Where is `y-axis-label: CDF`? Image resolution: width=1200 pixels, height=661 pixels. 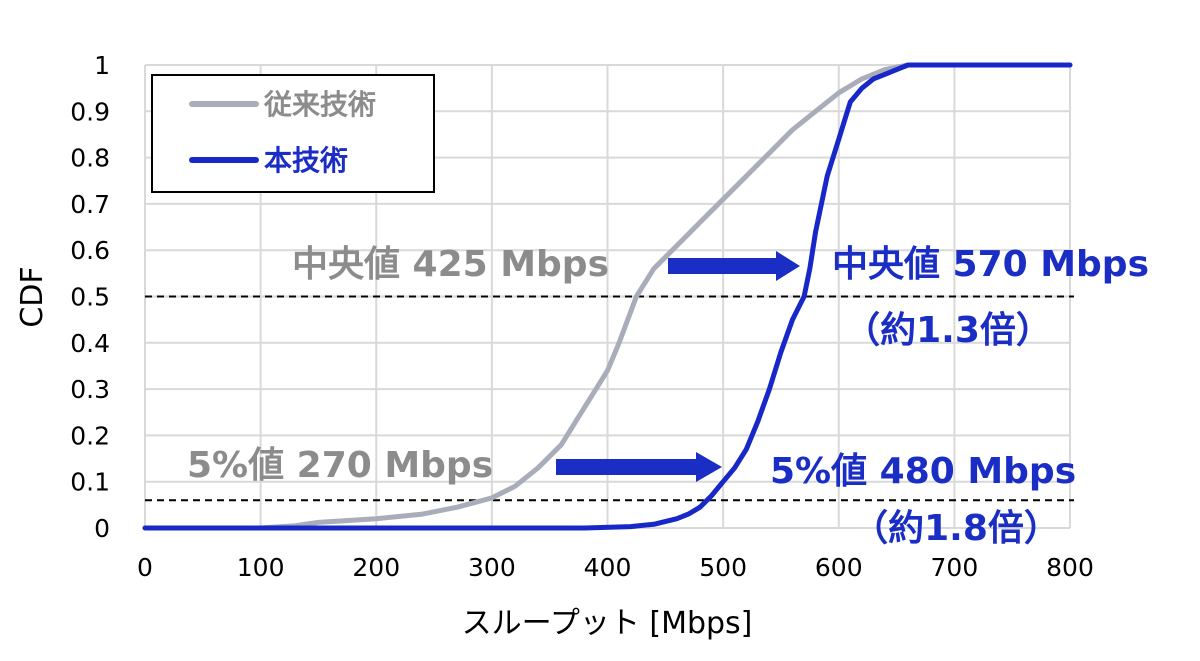
y-axis-label: CDF is located at coordinates (32, 296).